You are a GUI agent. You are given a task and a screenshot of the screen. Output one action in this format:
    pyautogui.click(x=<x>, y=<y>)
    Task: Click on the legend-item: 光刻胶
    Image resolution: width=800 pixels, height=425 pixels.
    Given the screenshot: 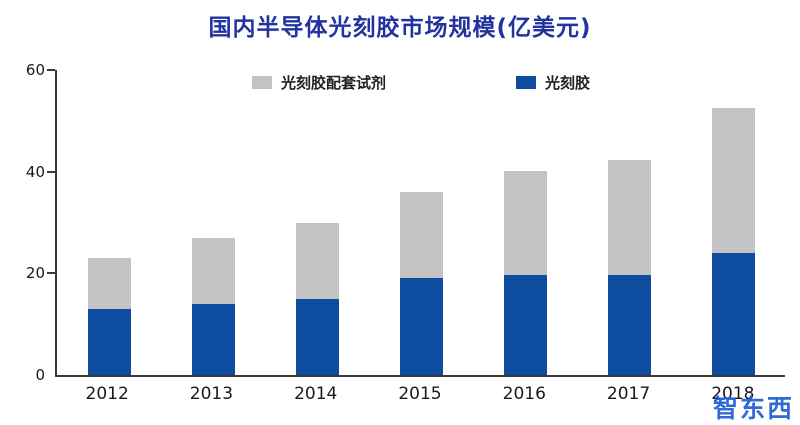 What is the action you would take?
    pyautogui.click(x=553, y=82)
    